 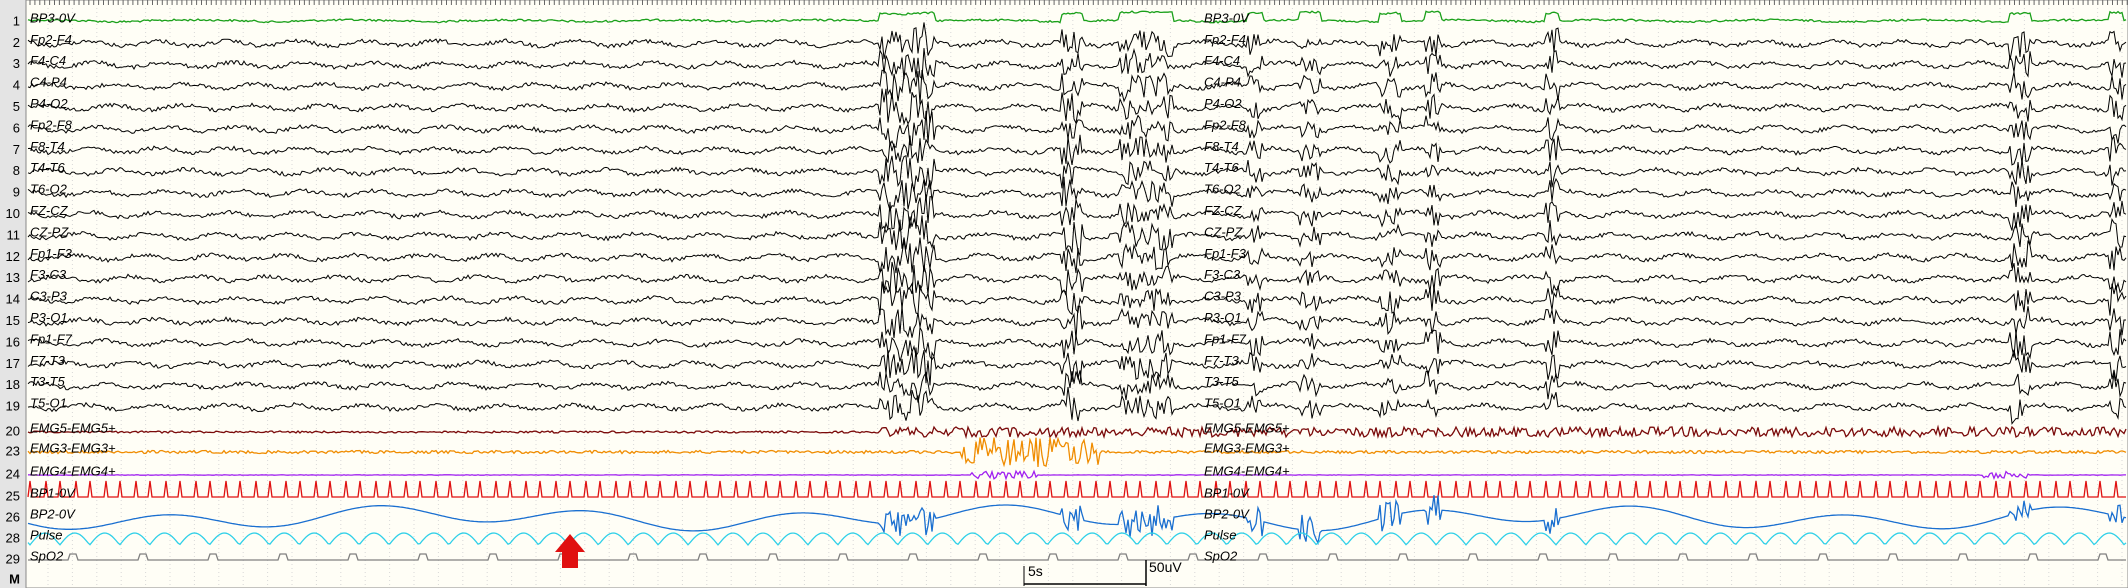 What do you see at coordinates (1247, 427) in the screenshot?
I see `channel-label-repeat: EMG5-EMG5+` at bounding box center [1247, 427].